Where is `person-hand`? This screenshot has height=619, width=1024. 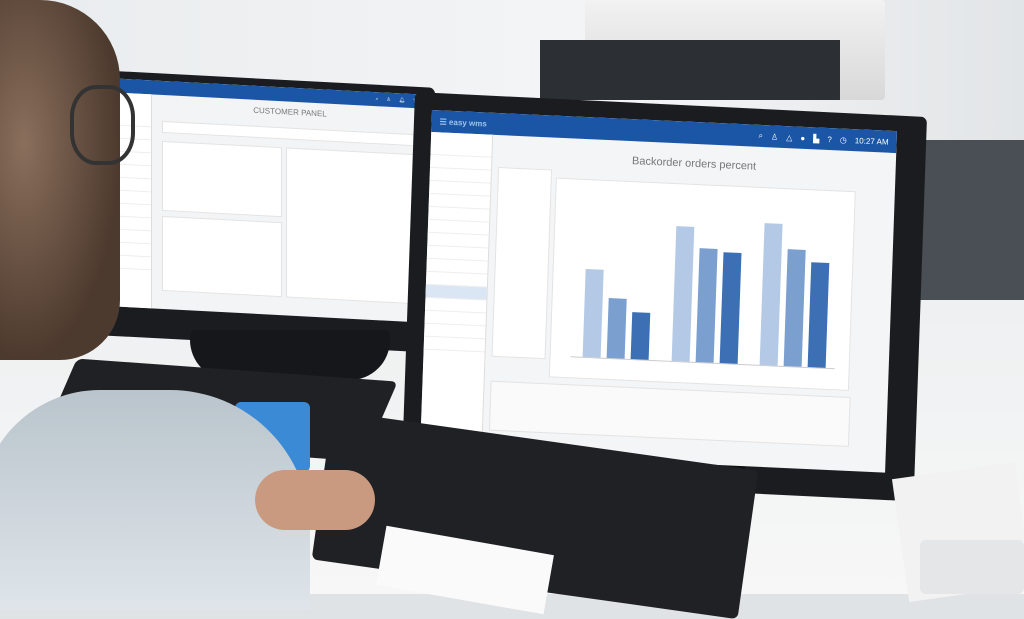
person-hand is located at coordinates (315, 500).